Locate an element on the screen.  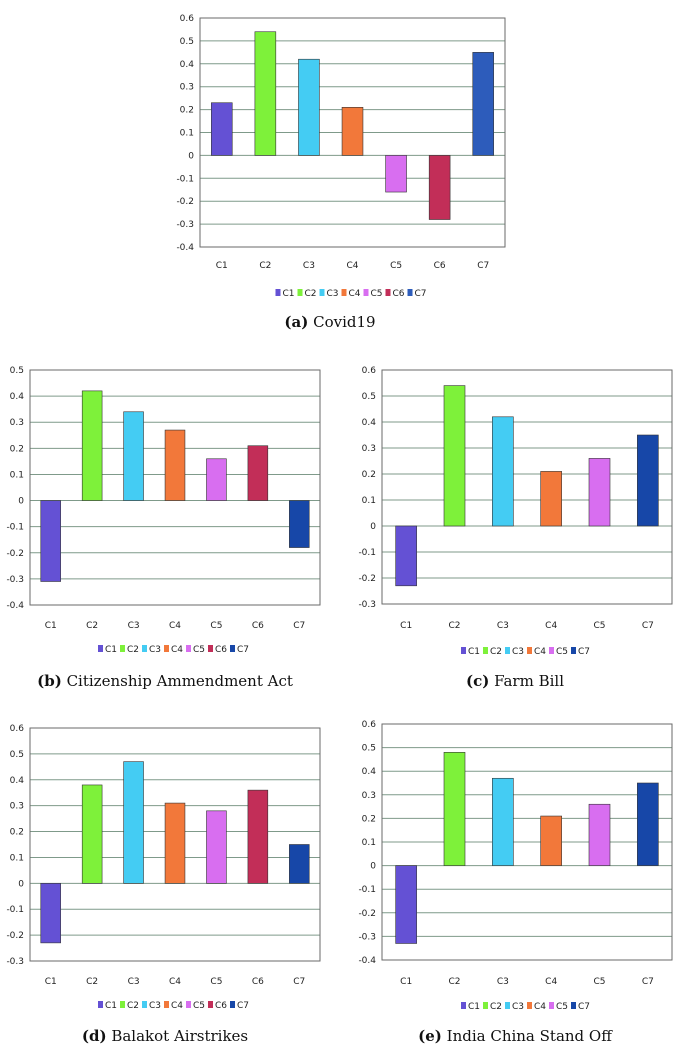
y-tick-label: 0.1 is located at coordinates (369, 501).